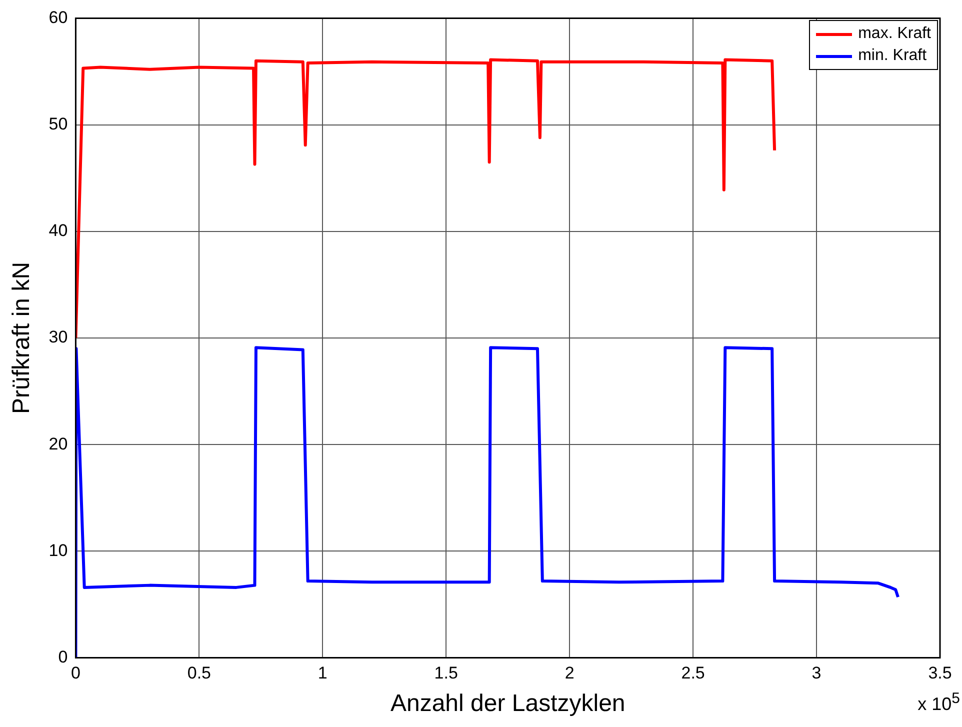 The width and height of the screenshot is (962, 727). Describe the element at coordinates (58, 17) in the screenshot. I see `y-tick-label: 60` at that location.